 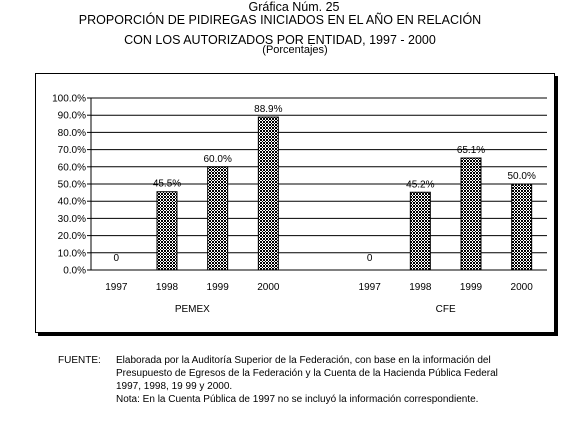 What do you see at coordinates (446, 309) in the screenshot?
I see `group-label: CFE` at bounding box center [446, 309].